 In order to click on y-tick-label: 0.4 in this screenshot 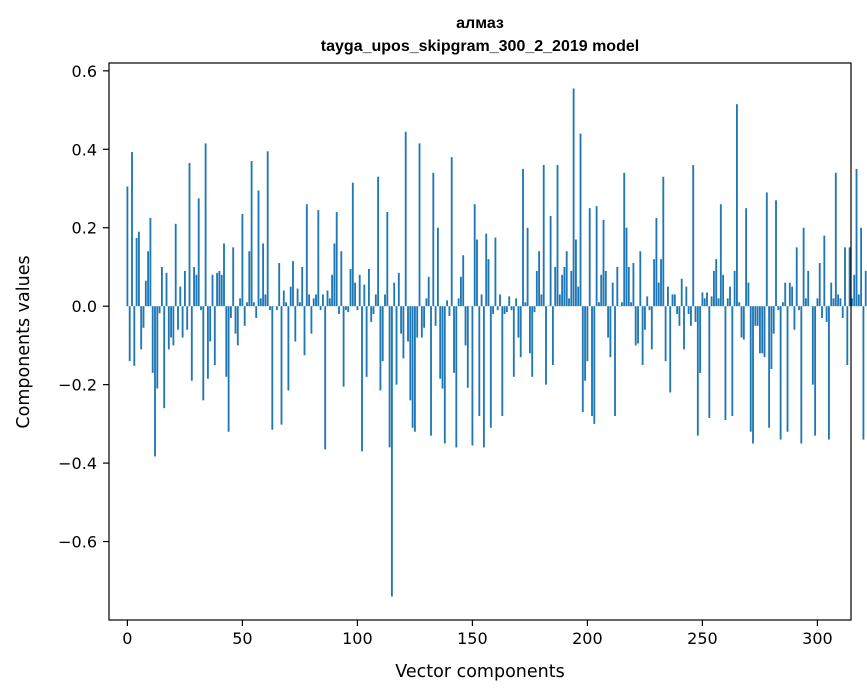, I will do `click(84, 149)`.